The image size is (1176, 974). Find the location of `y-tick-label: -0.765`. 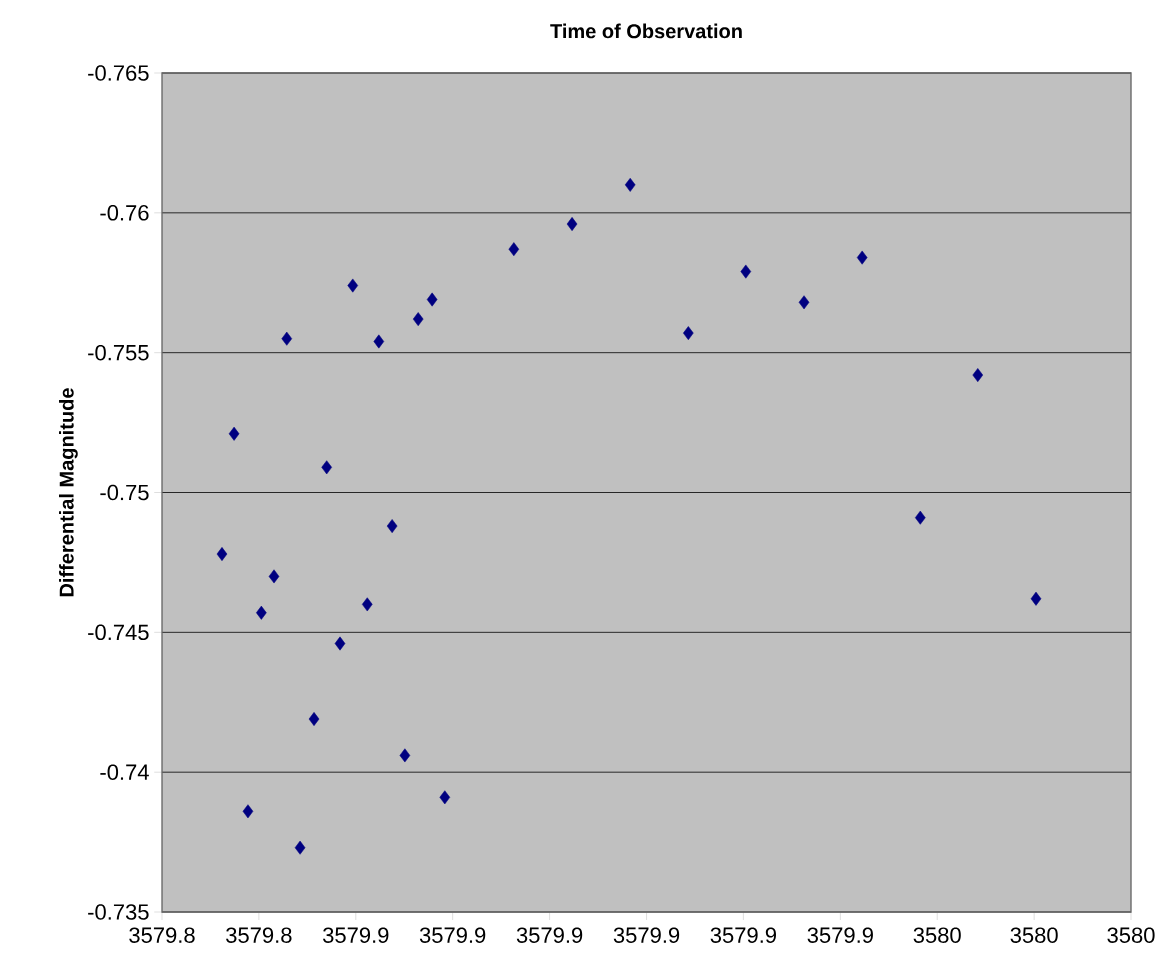

y-tick-label: -0.765 is located at coordinates (118, 73).